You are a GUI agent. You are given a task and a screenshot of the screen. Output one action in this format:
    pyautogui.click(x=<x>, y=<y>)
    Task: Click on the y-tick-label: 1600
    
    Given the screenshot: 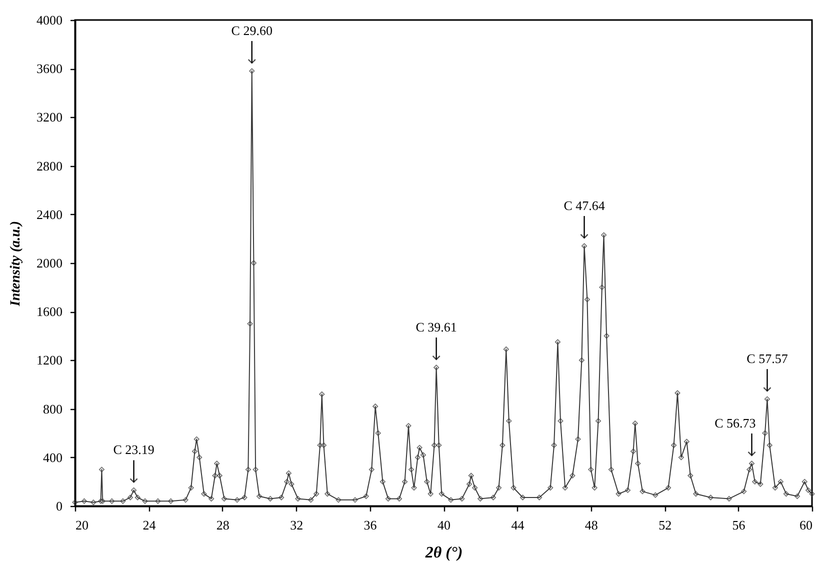 What is the action you would take?
    pyautogui.click(x=49, y=312)
    